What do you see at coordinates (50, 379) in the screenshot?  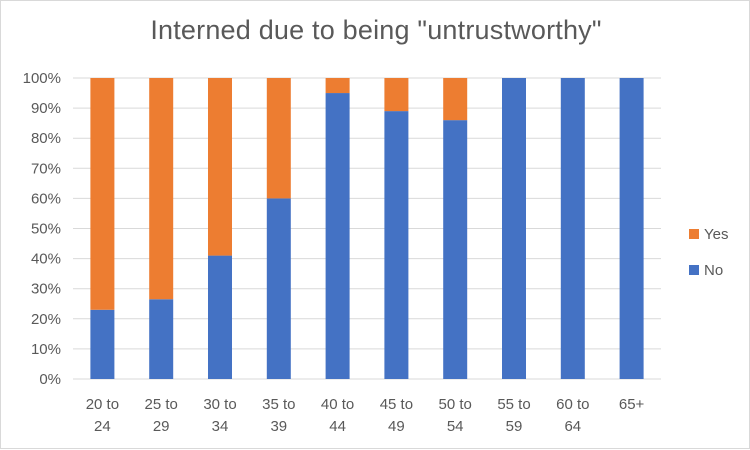 I see `y-tick-label: 0%` at bounding box center [50, 379].